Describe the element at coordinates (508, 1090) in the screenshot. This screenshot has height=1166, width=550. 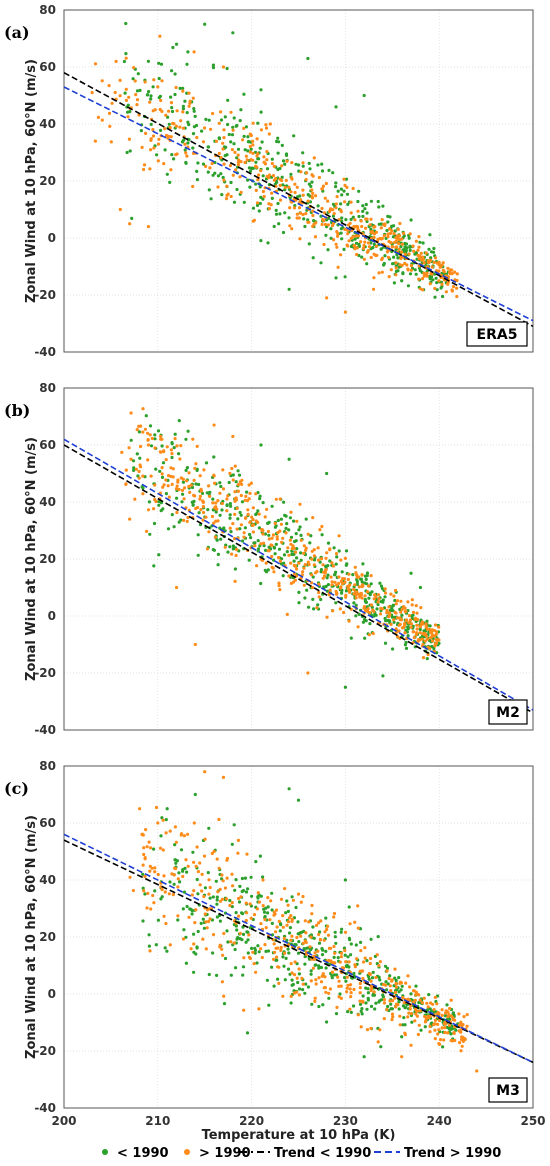
I see `model-badge-box` at that location.